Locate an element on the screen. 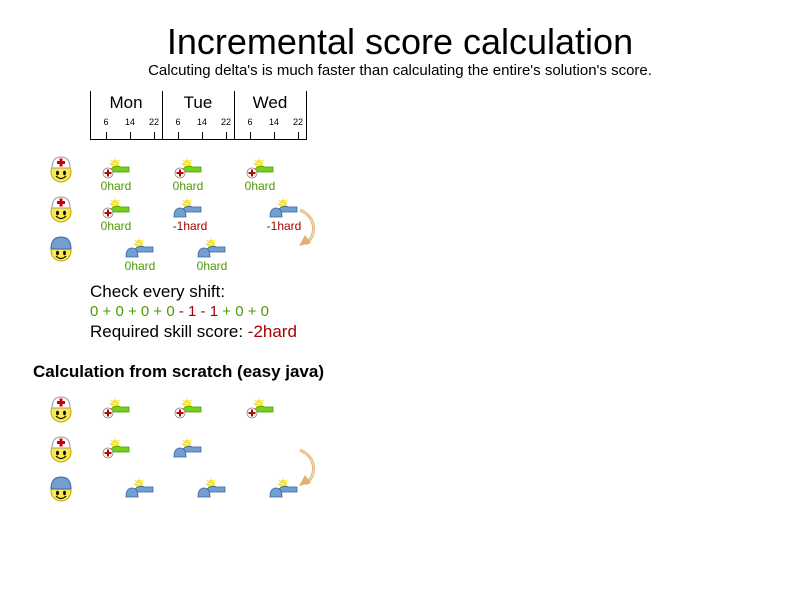 This screenshot has width=800, height=600. score-result-value: -2hard is located at coordinates (272, 331).